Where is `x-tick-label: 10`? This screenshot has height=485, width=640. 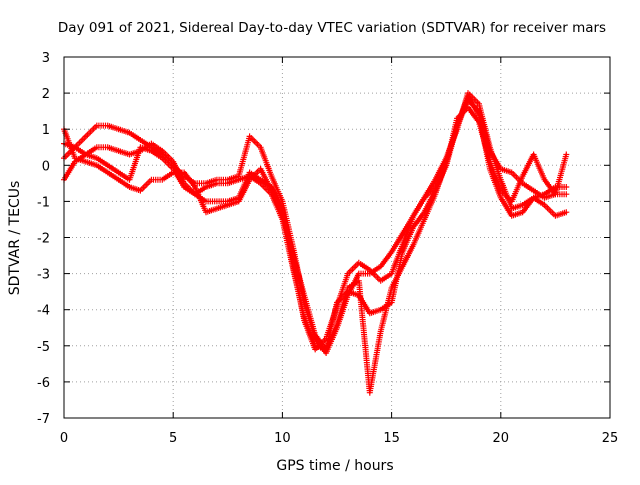 x-tick-label: 10 is located at coordinates (282, 438).